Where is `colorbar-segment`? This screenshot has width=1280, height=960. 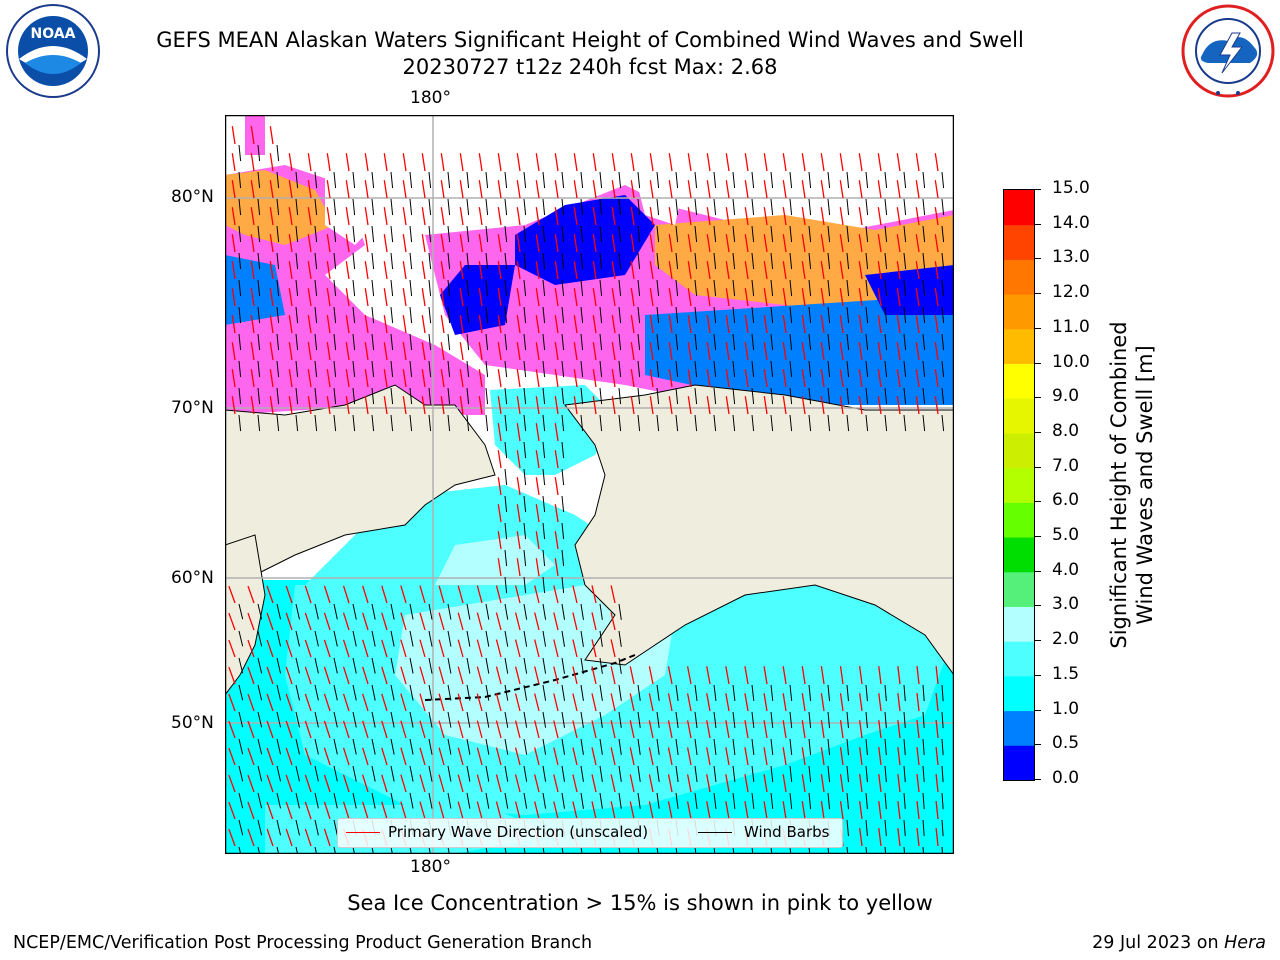 colorbar-segment is located at coordinates (1019, 624).